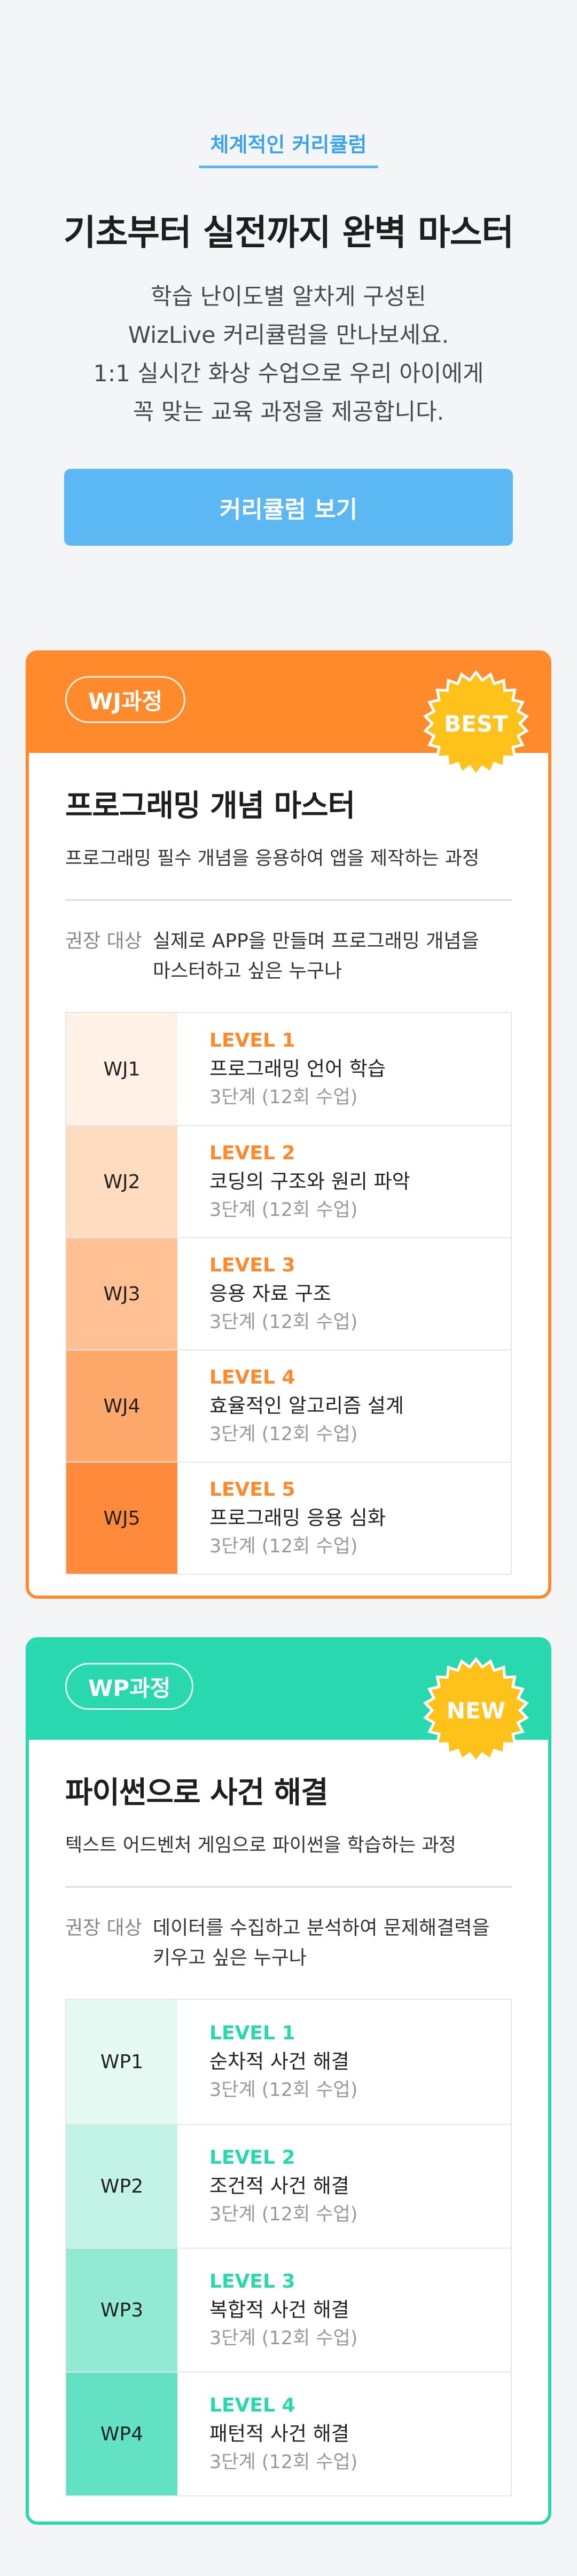  What do you see at coordinates (297, 1517) in the screenshot?
I see `level-title: 프로그래밍 응용 심화` at bounding box center [297, 1517].